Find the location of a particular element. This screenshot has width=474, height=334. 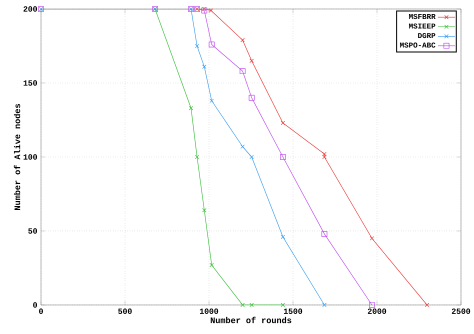

x-tick-label: 500 is located at coordinates (125, 311).